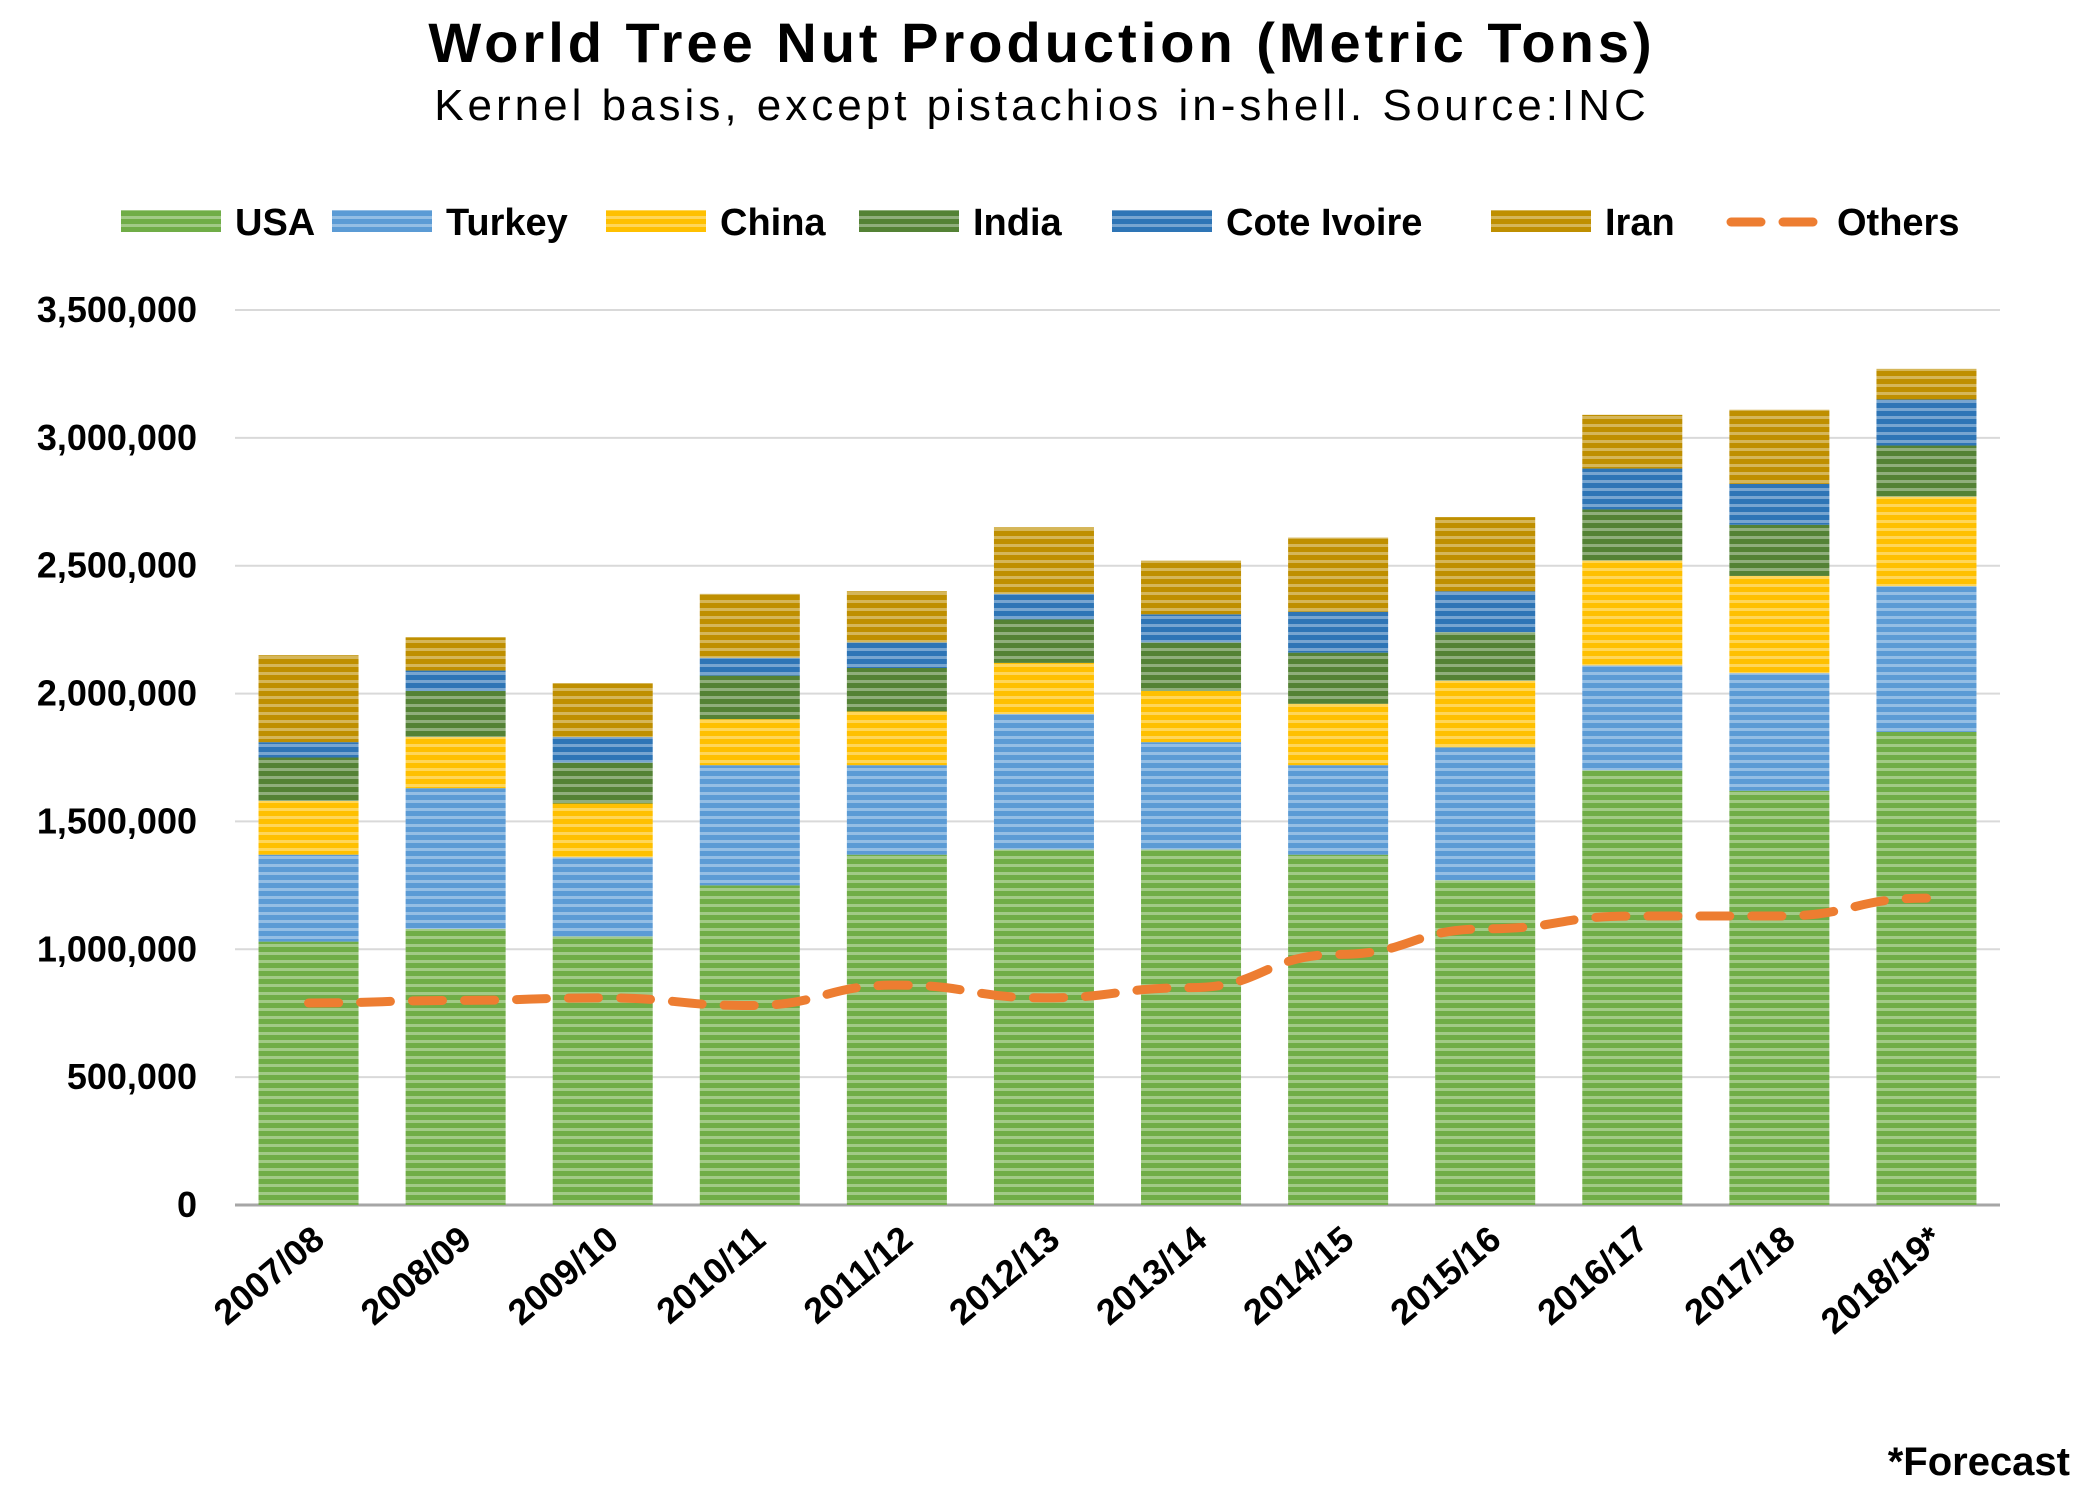 This screenshot has height=1490, width=2084. What do you see at coordinates (1640, 223) in the screenshot?
I see `legend-label: Iran` at bounding box center [1640, 223].